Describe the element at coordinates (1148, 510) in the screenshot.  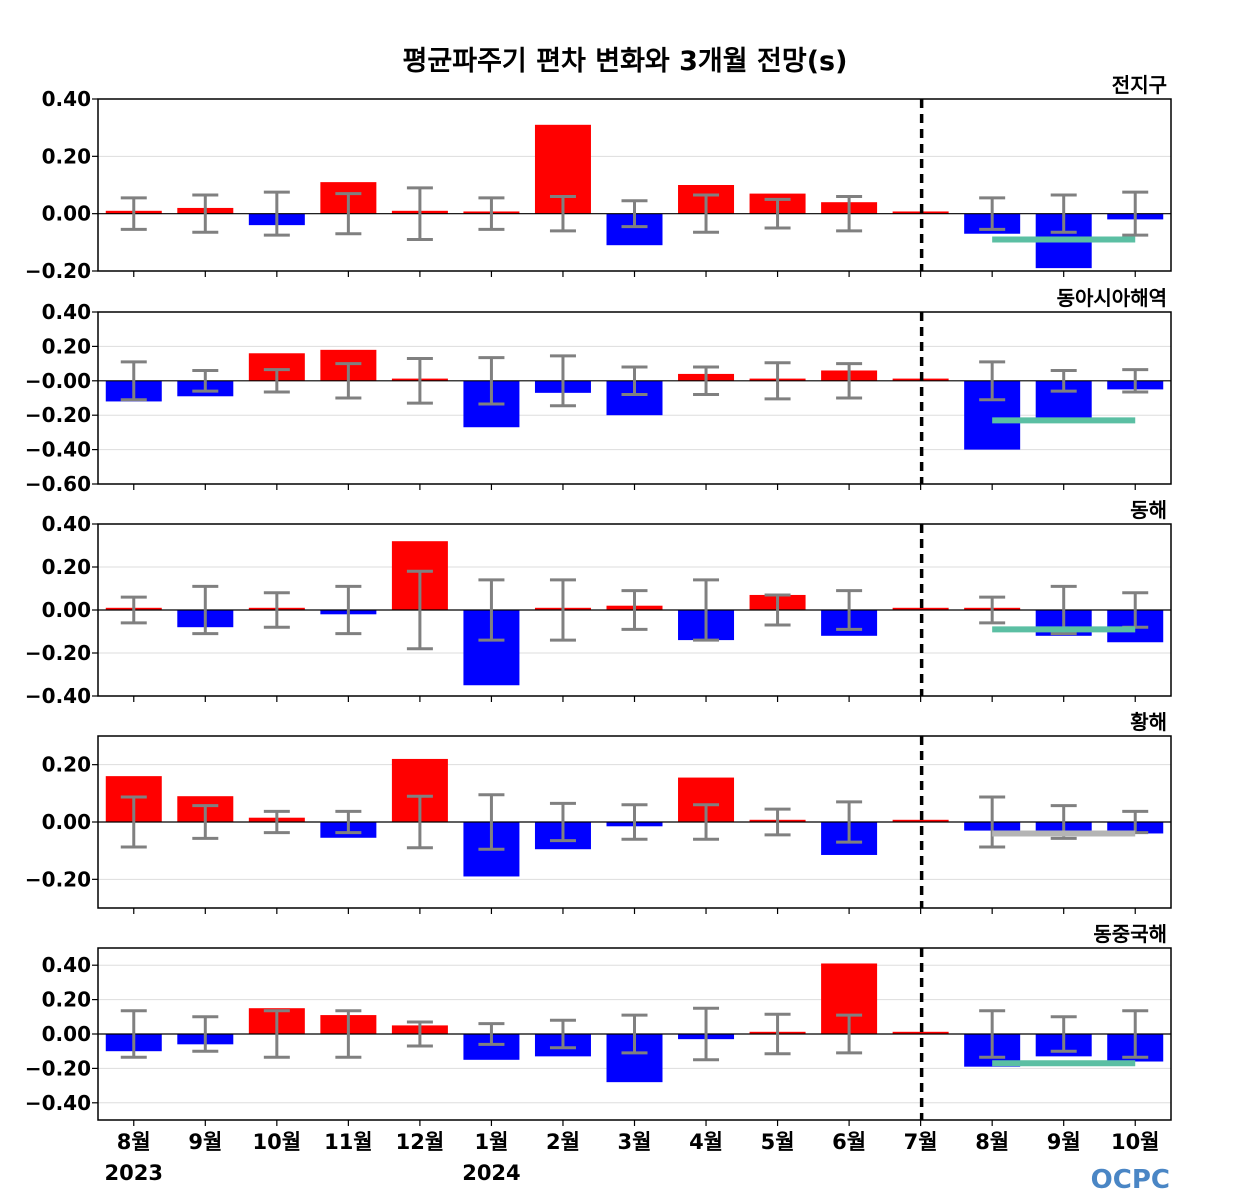
I see `region-label: 동해` at that location.